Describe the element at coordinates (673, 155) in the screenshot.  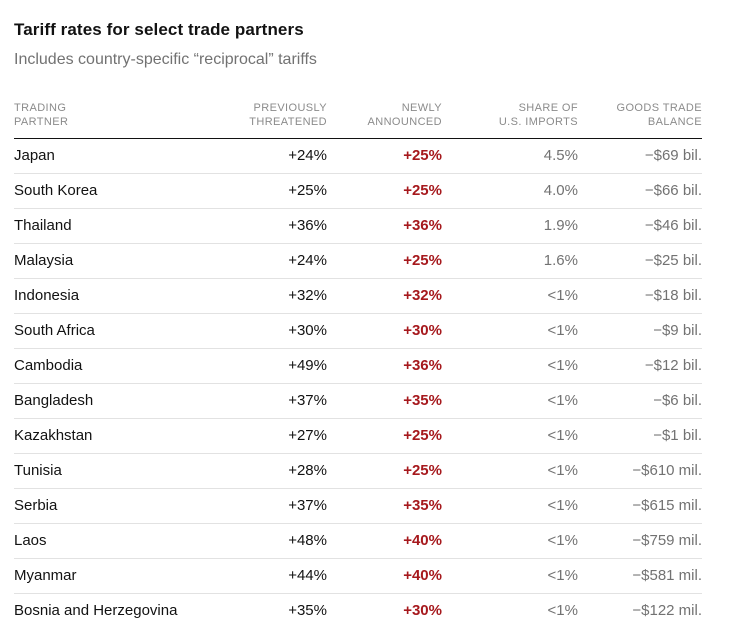
I see `cell-goods_trade_balance: −$69 bil.` at that location.